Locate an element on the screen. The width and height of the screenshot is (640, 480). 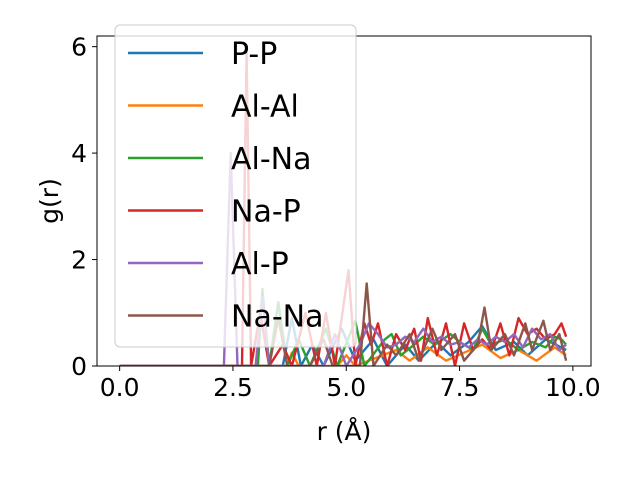
y-tick-label: 2 is located at coordinates (79, 260).